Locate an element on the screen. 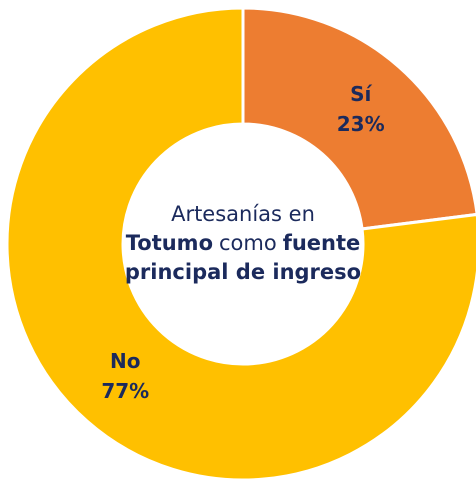  center-text-run: como is located at coordinates (248, 243).